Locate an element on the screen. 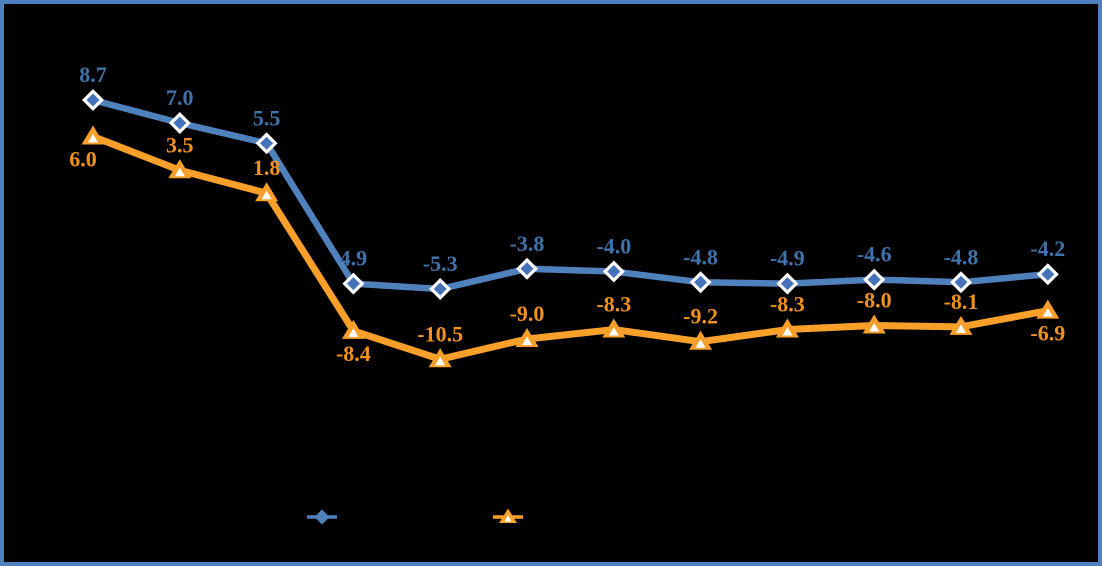 The height and width of the screenshot is (566, 1102). data-label: -4.6 is located at coordinates (874, 254).